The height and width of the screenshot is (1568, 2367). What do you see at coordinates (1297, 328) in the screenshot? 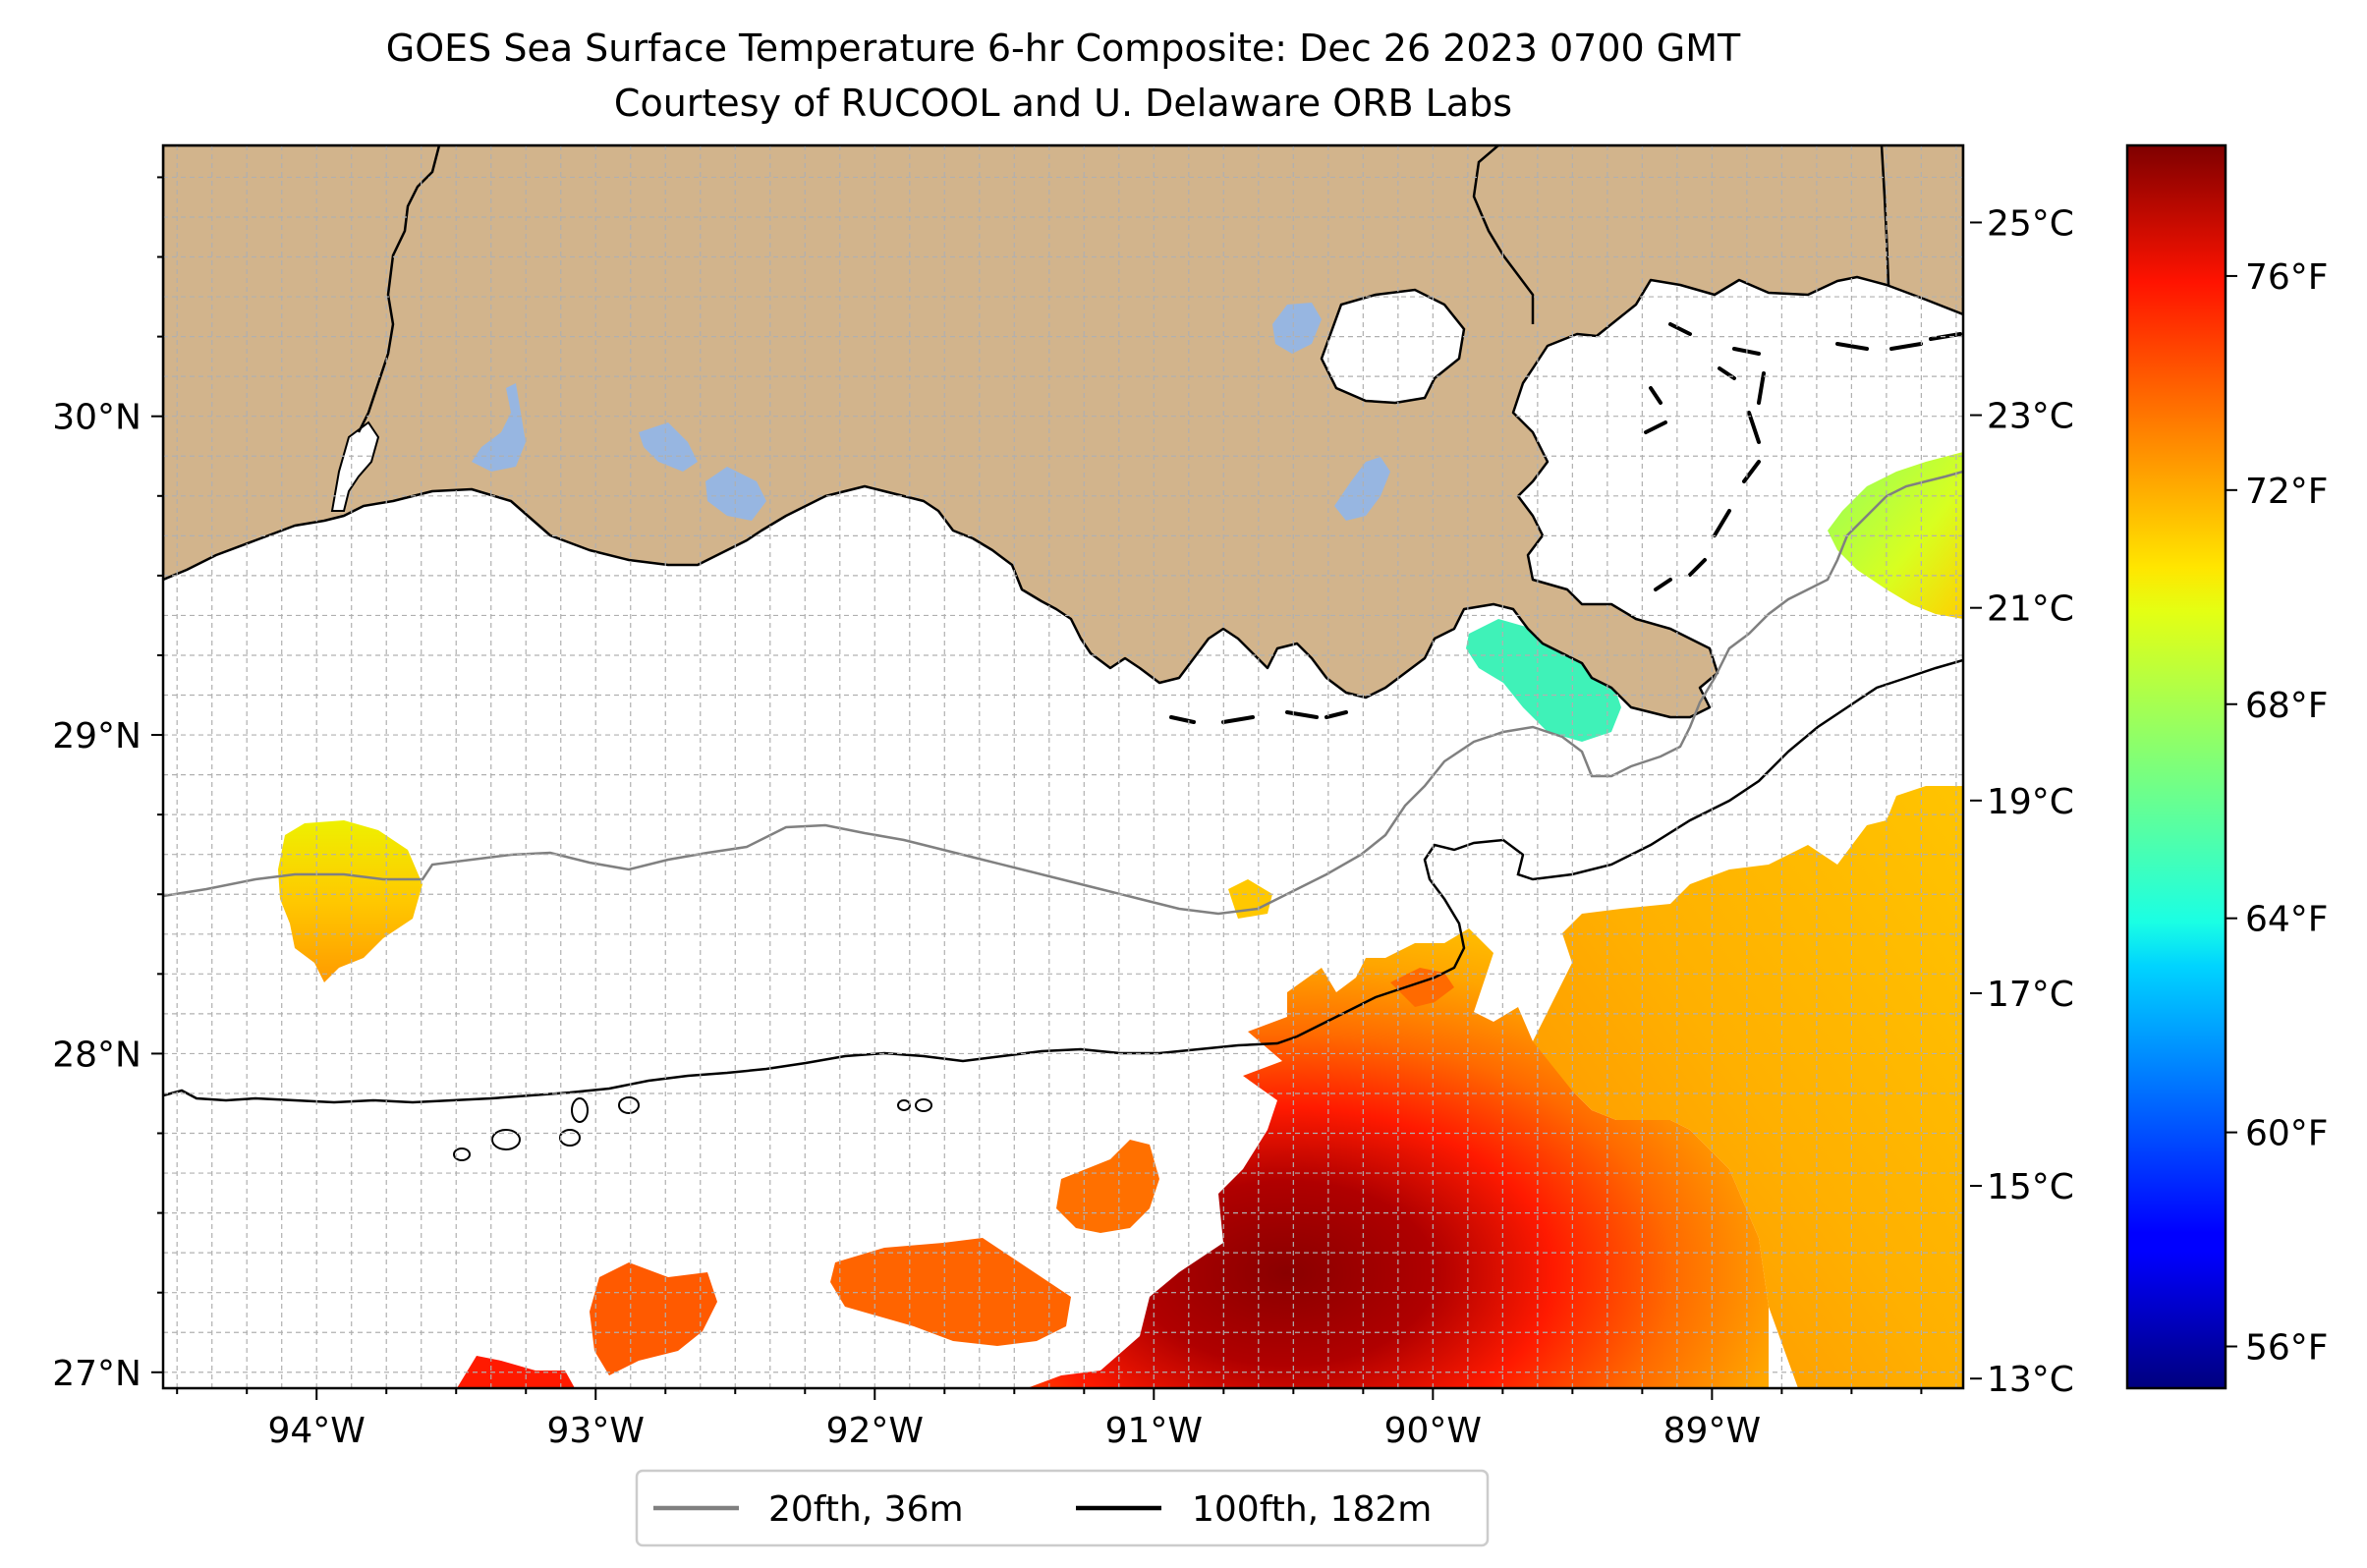
I see `lake-maurepas-area` at bounding box center [1297, 328].